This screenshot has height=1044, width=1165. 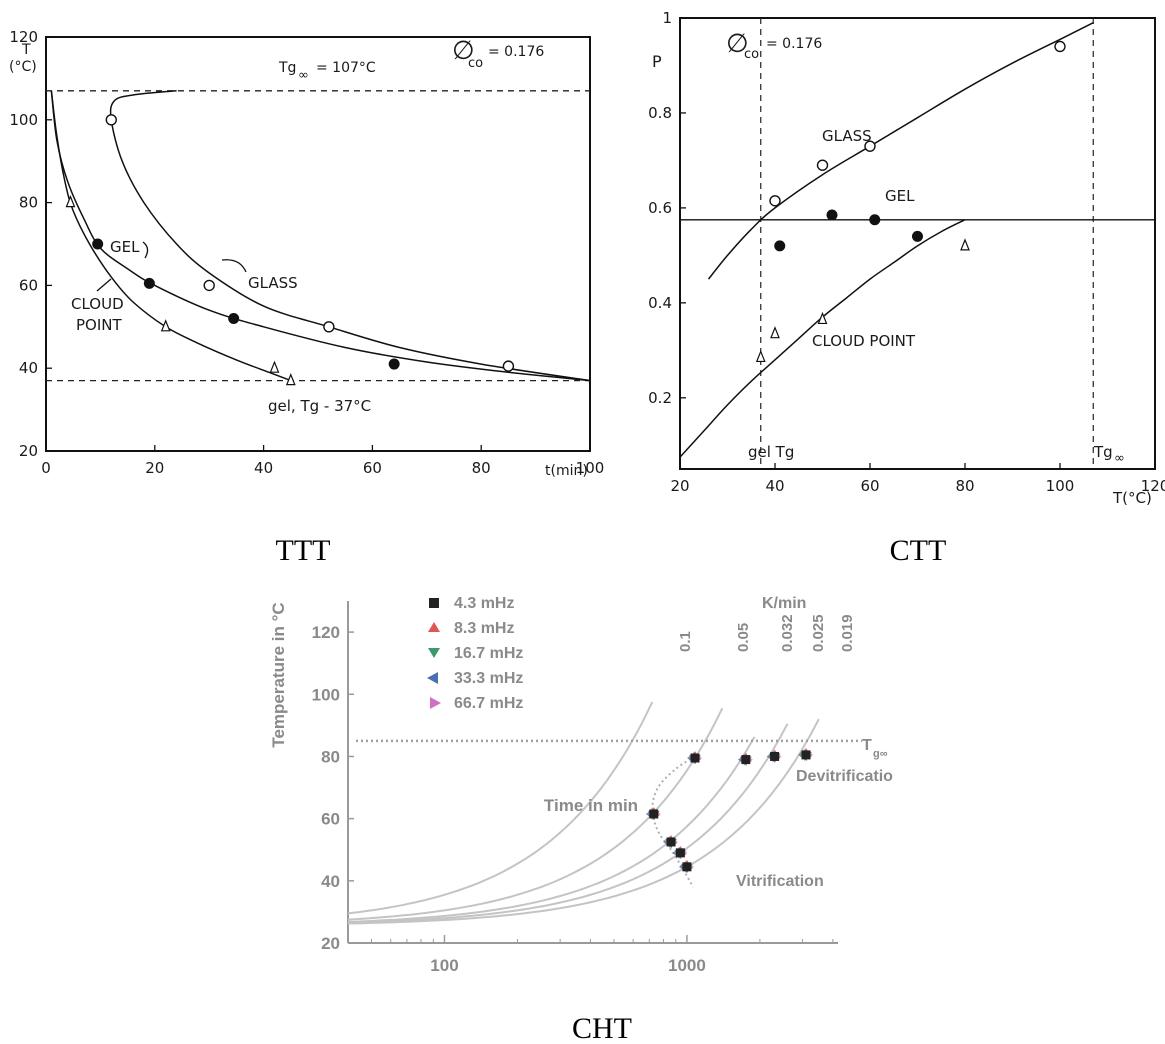 What do you see at coordinates (590, 468) in the screenshot?
I see `ttt-xtick-label: 100` at bounding box center [590, 468].